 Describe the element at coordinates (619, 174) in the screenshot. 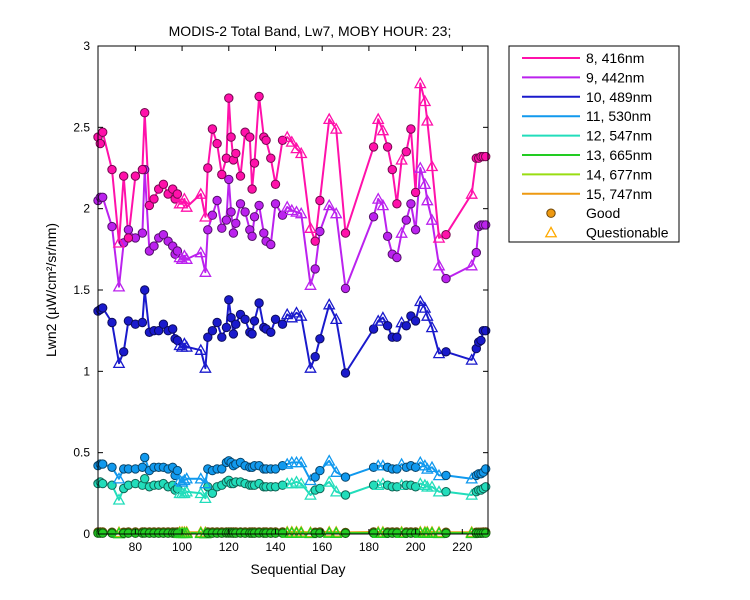

I see `legend-label: 14, 677nm` at that location.